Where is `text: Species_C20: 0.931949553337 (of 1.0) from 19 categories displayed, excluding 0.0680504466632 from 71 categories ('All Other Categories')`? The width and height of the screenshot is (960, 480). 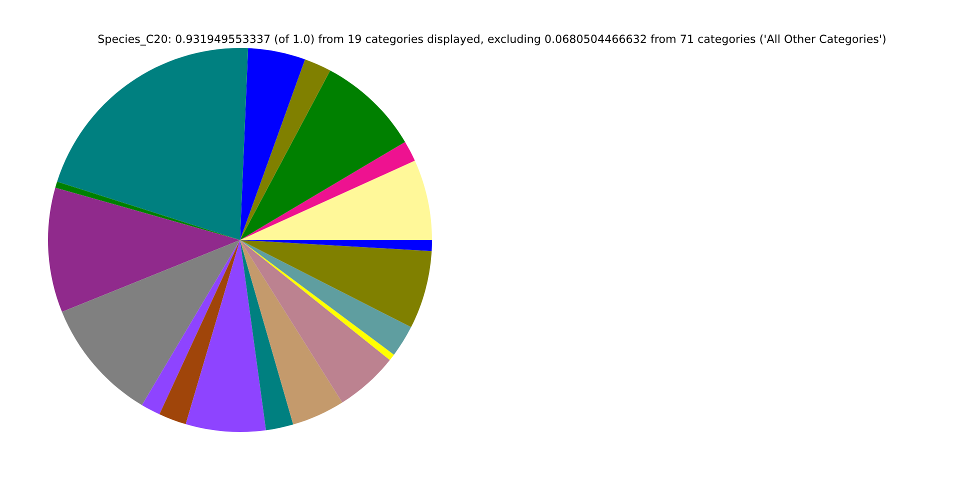
text: Species_C20: 0.931949553337 (of 1.0) from 19 categories displayed, excluding 0.0680504466632 from 71 categories ('All Other Categories') is located at coordinates (492, 40).